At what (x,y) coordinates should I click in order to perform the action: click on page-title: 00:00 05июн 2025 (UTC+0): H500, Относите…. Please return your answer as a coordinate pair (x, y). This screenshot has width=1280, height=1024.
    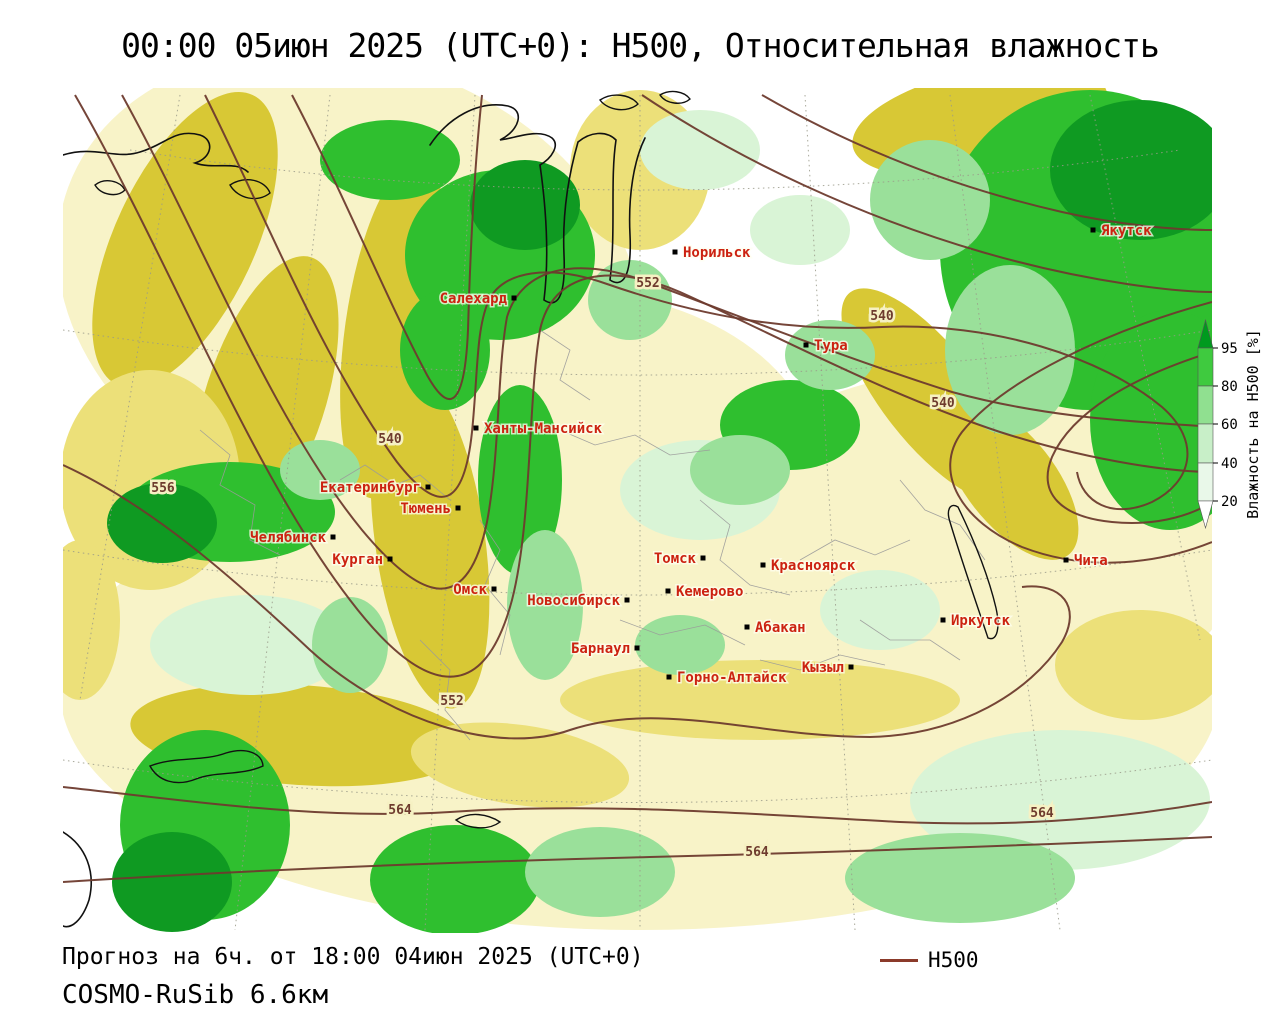
    Looking at the image, I should click on (640, 45).